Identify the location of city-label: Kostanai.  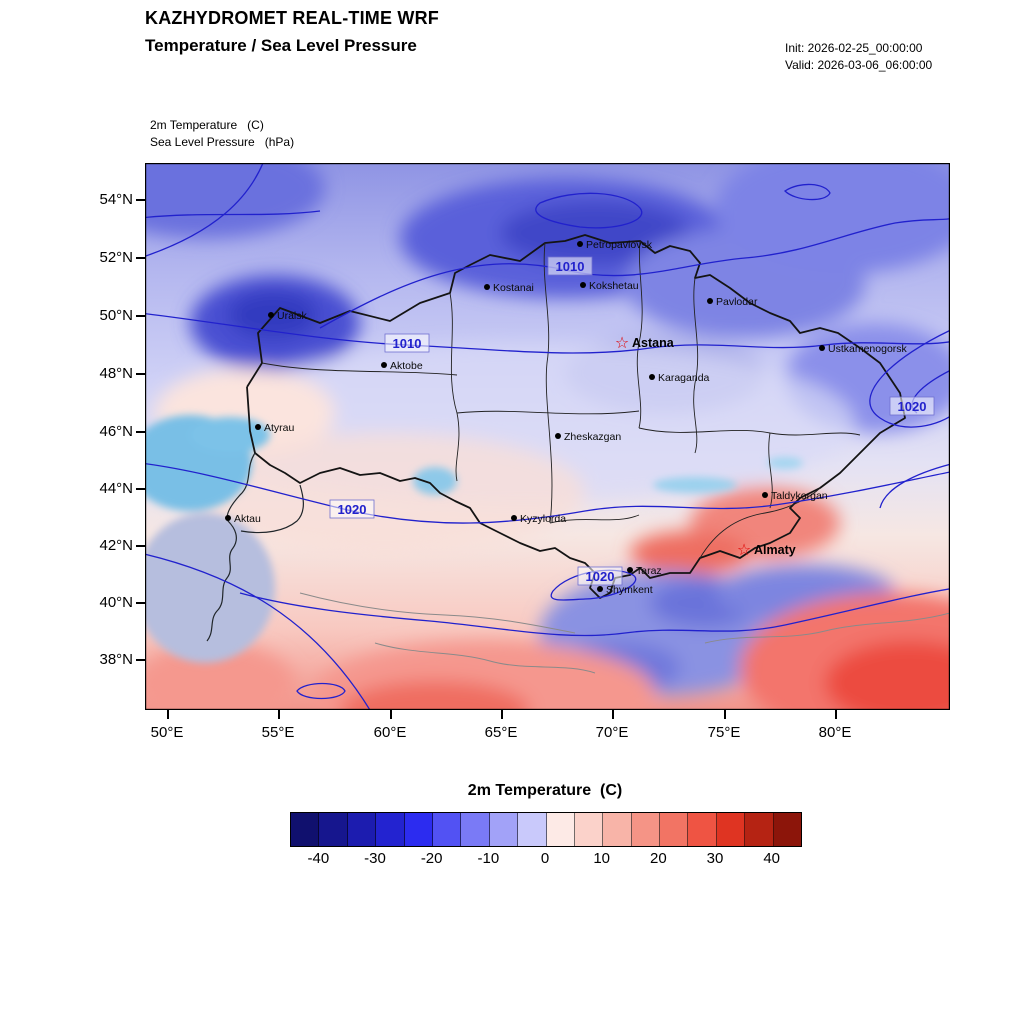
(513, 288).